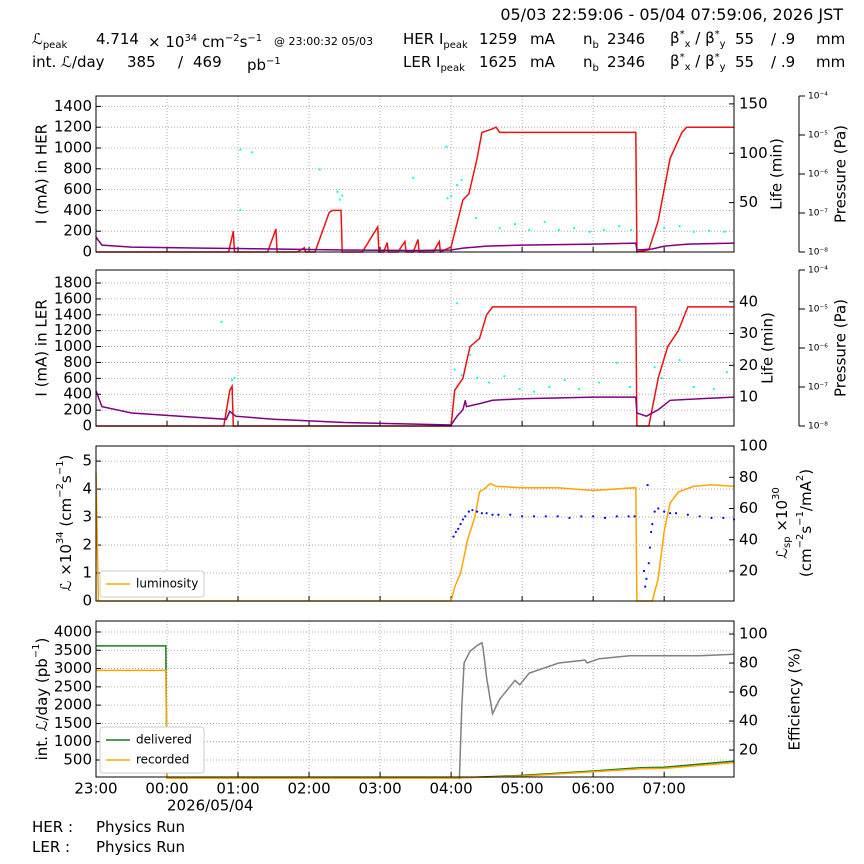  Describe the element at coordinates (748, 692) in the screenshot. I see `y2-tick-label: 60` at that location.